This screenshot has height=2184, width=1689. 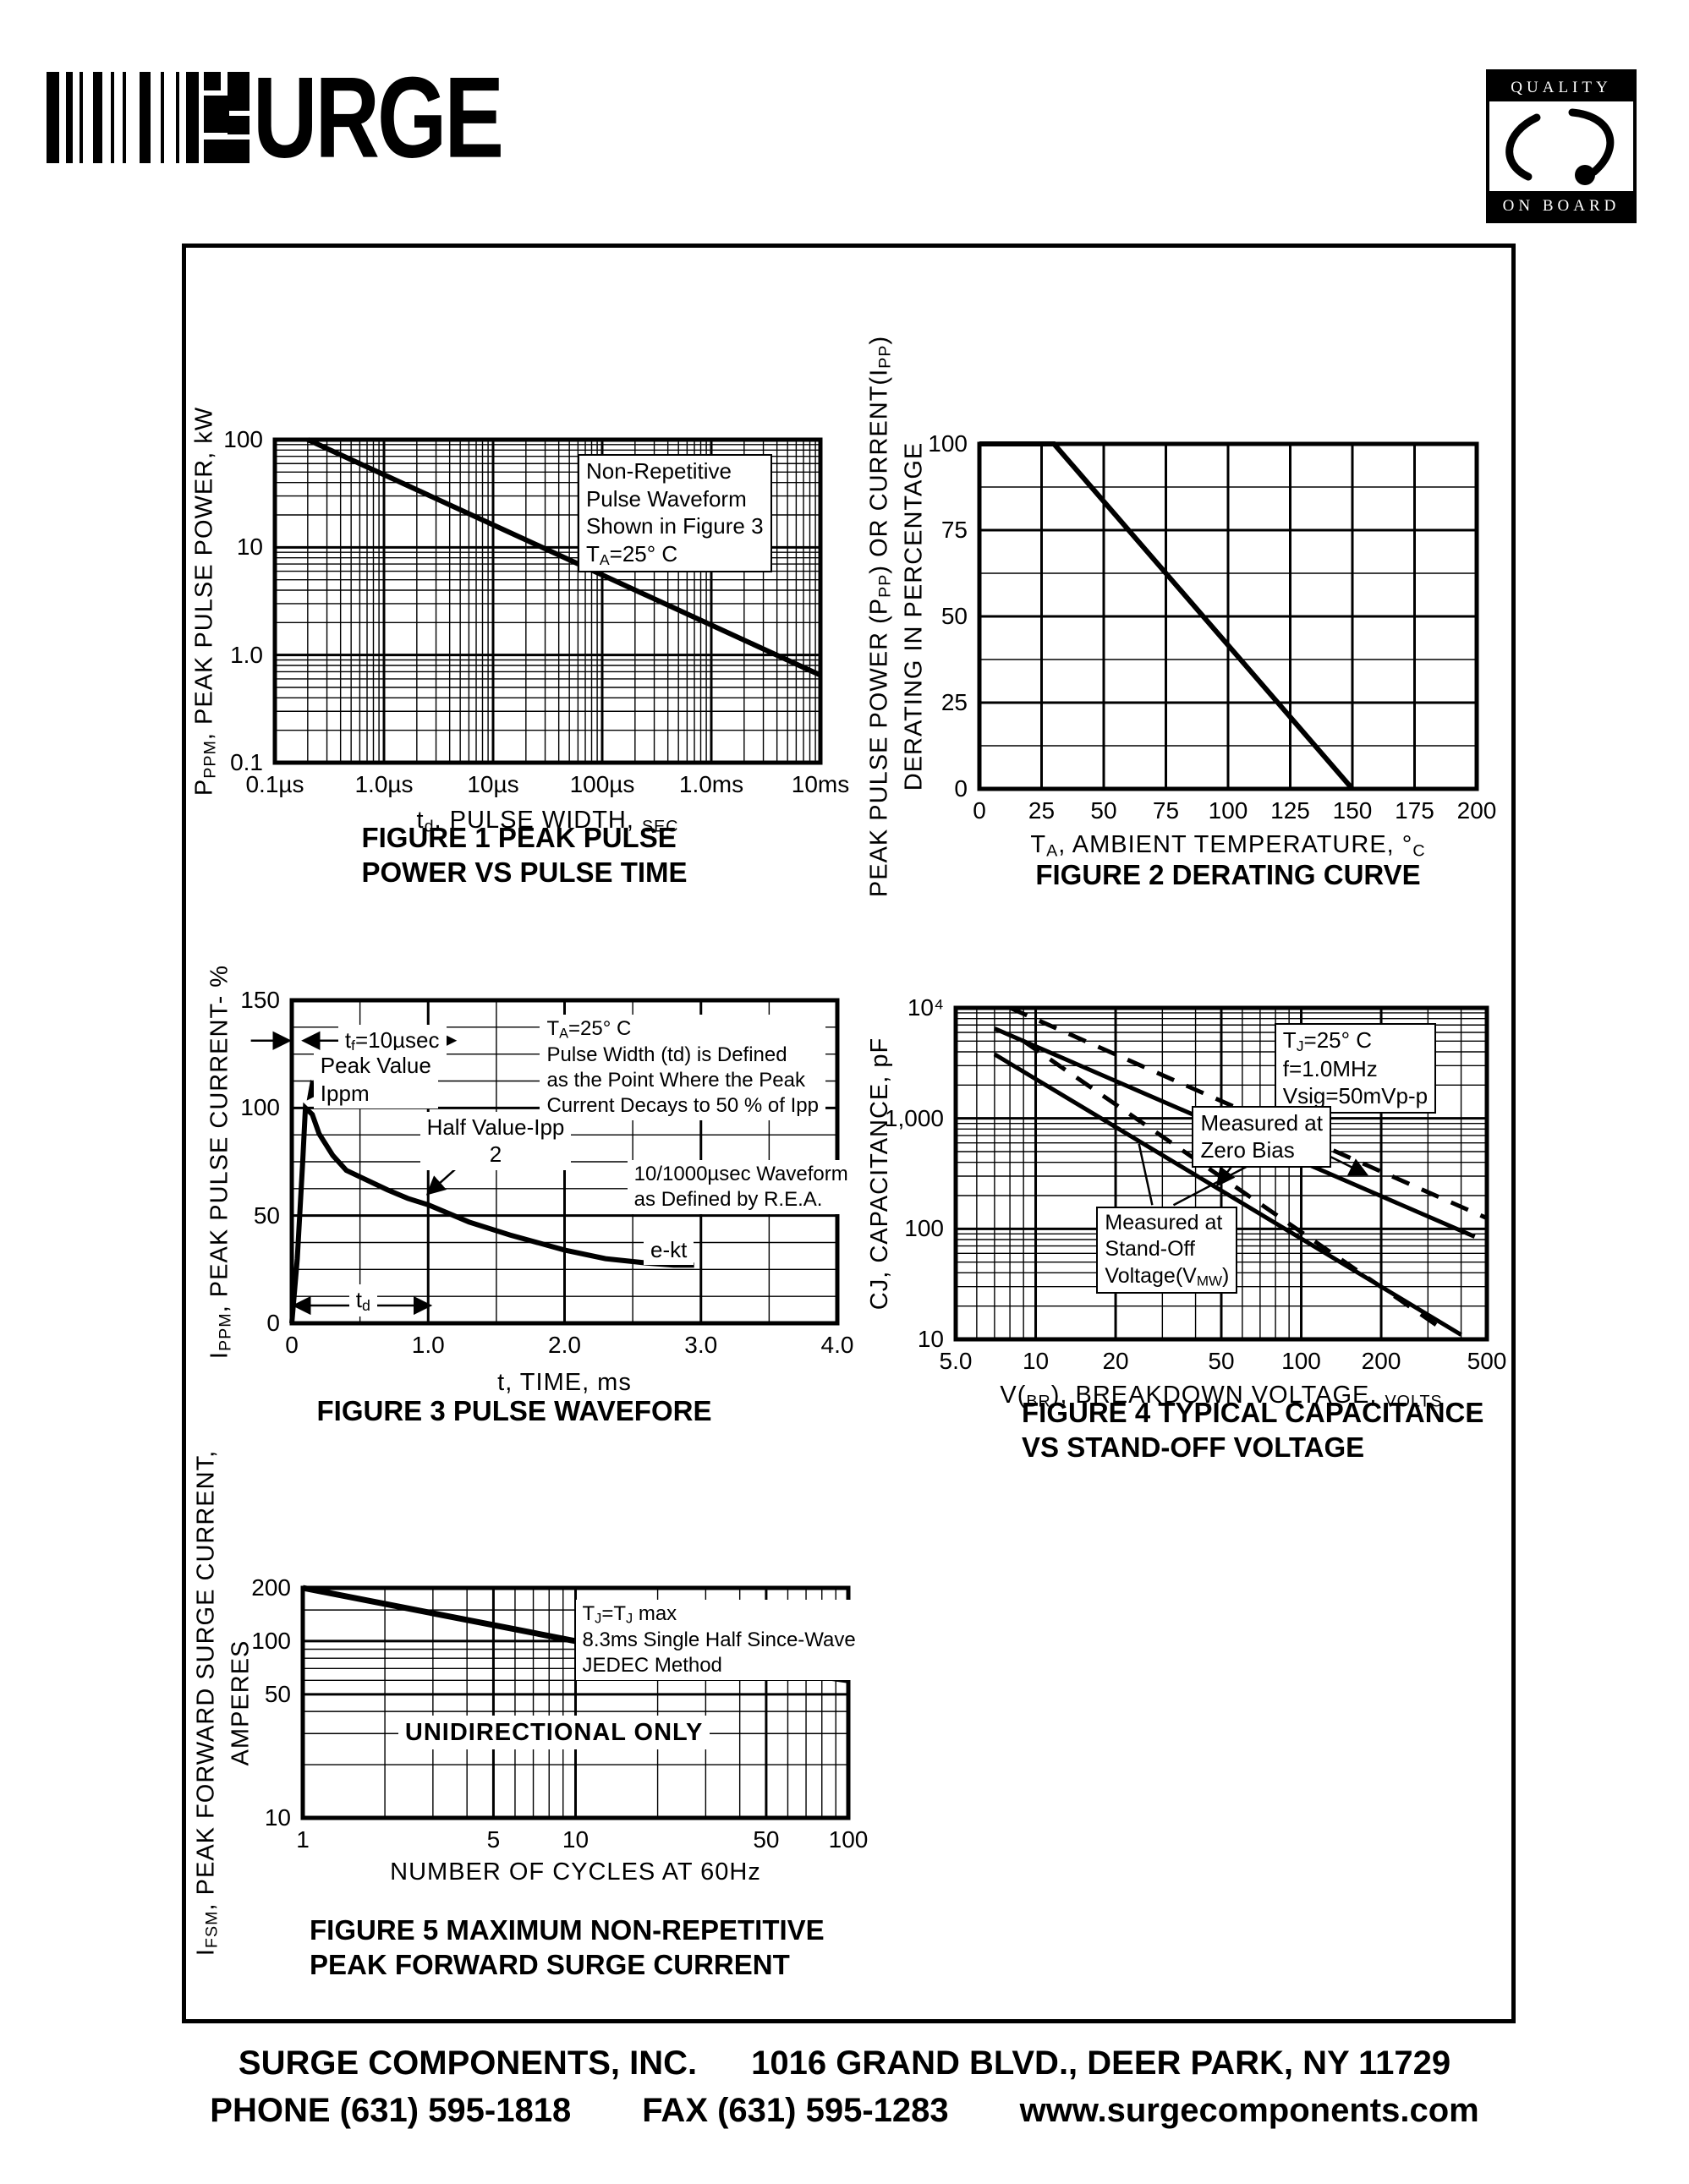 I want to click on y-tick-label: 75, so click(x=954, y=530).